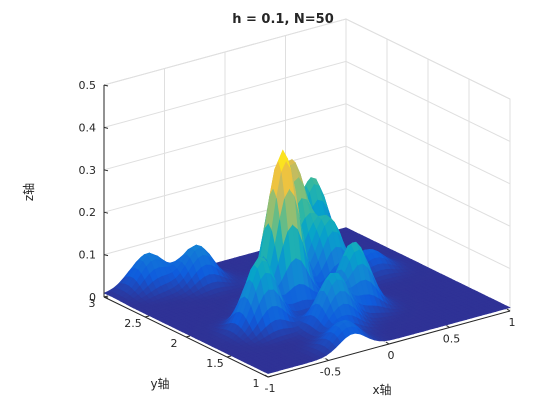  What do you see at coordinates (88, 127) in the screenshot?
I see `z-tick-label: 0.4` at bounding box center [88, 127].